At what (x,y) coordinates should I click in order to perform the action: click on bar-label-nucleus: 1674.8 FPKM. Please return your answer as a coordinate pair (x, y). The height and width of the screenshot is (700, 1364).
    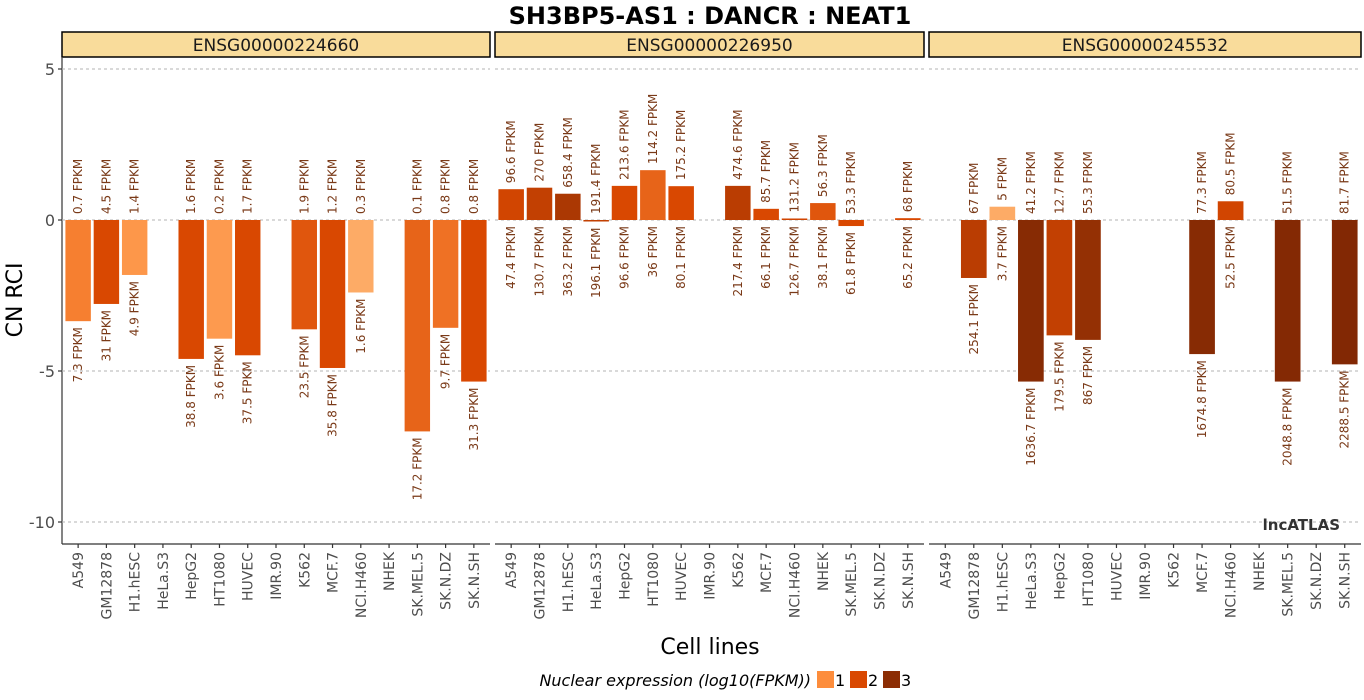
    Looking at the image, I should click on (1202, 399).